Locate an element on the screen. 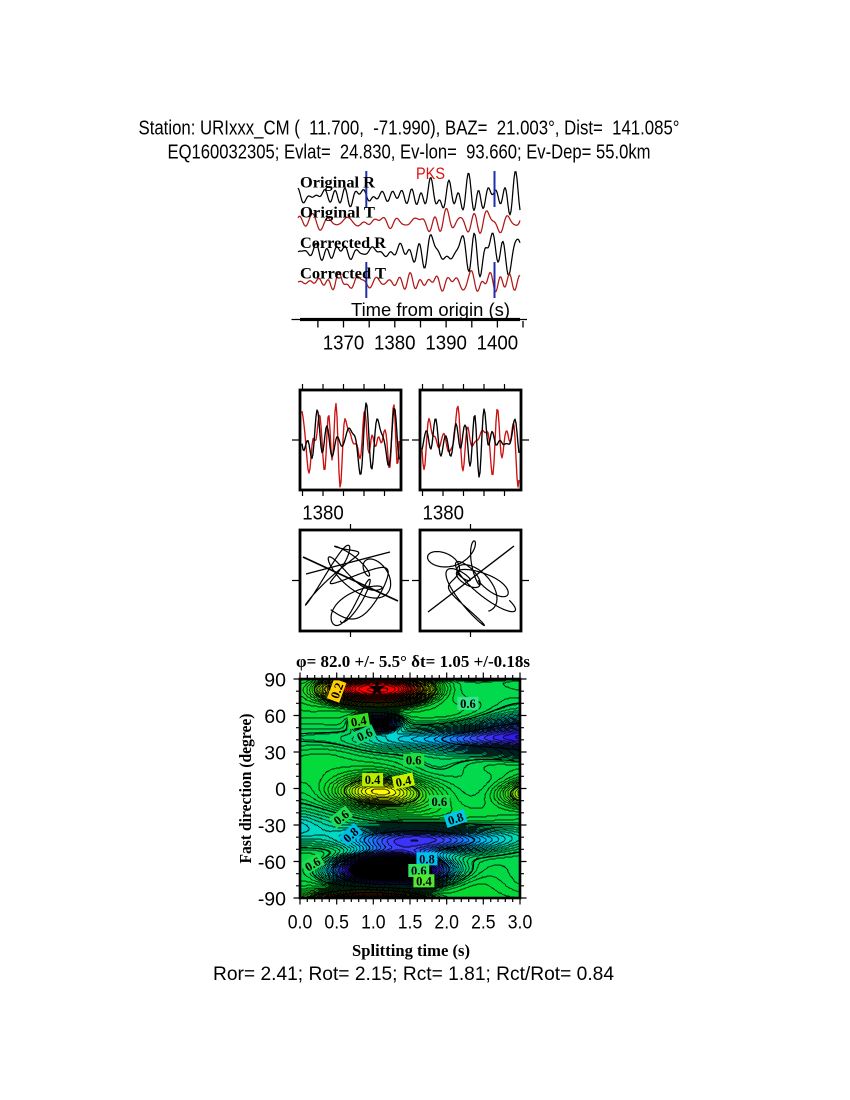 The image size is (850, 1100). svg-text: PKS is located at coordinates (430, 174).